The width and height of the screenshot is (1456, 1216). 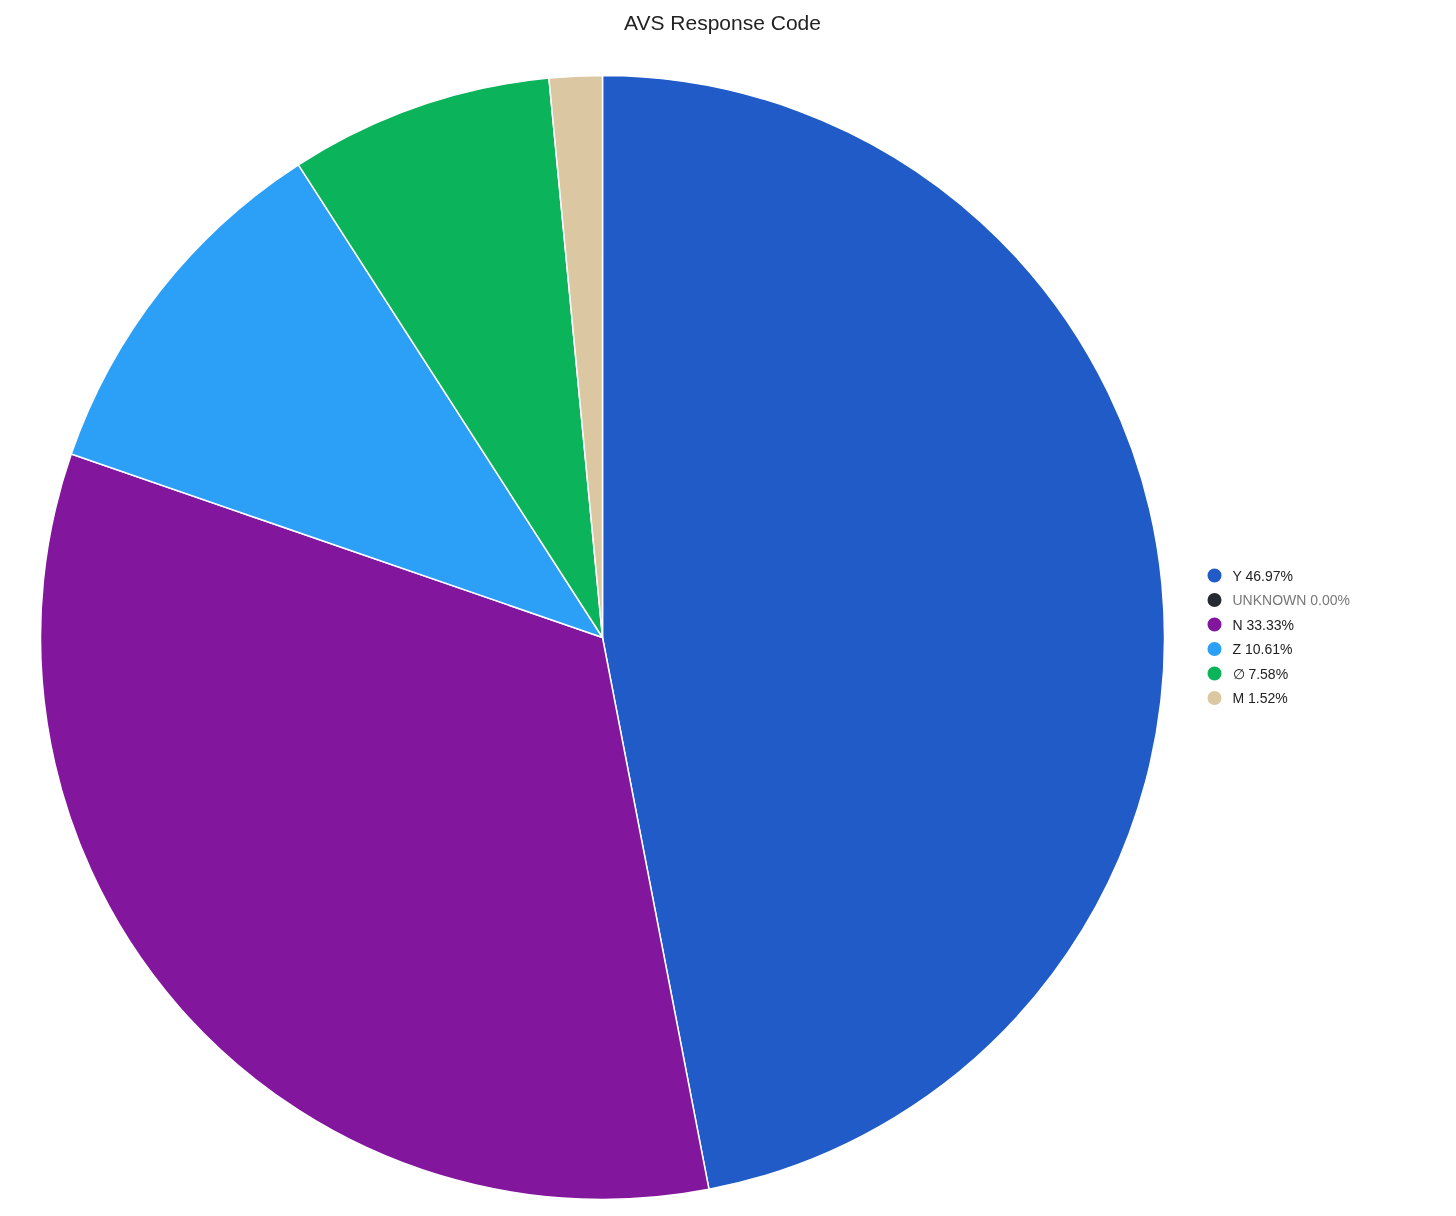 What do you see at coordinates (1262, 575) in the screenshot?
I see `legend-label: Y 46.97%` at bounding box center [1262, 575].